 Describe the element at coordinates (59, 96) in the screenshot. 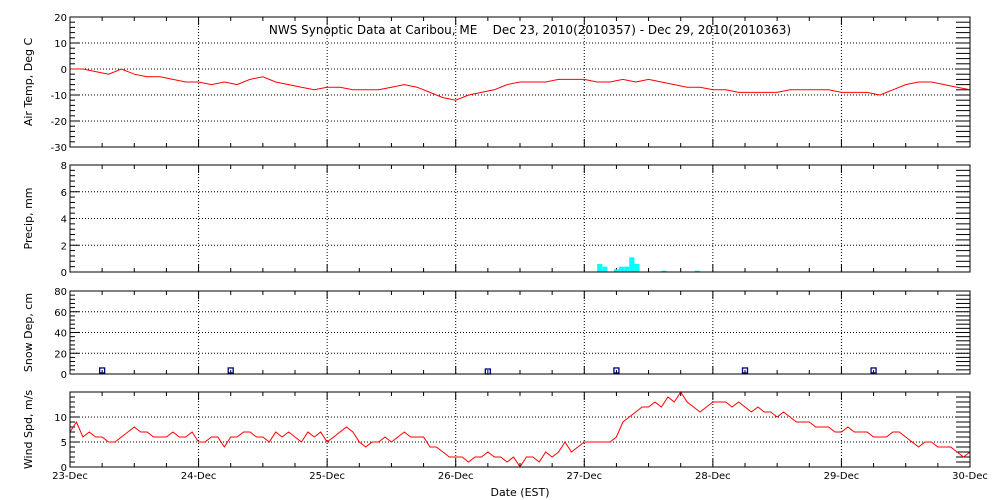

I see `y-tick-label: -10` at that location.